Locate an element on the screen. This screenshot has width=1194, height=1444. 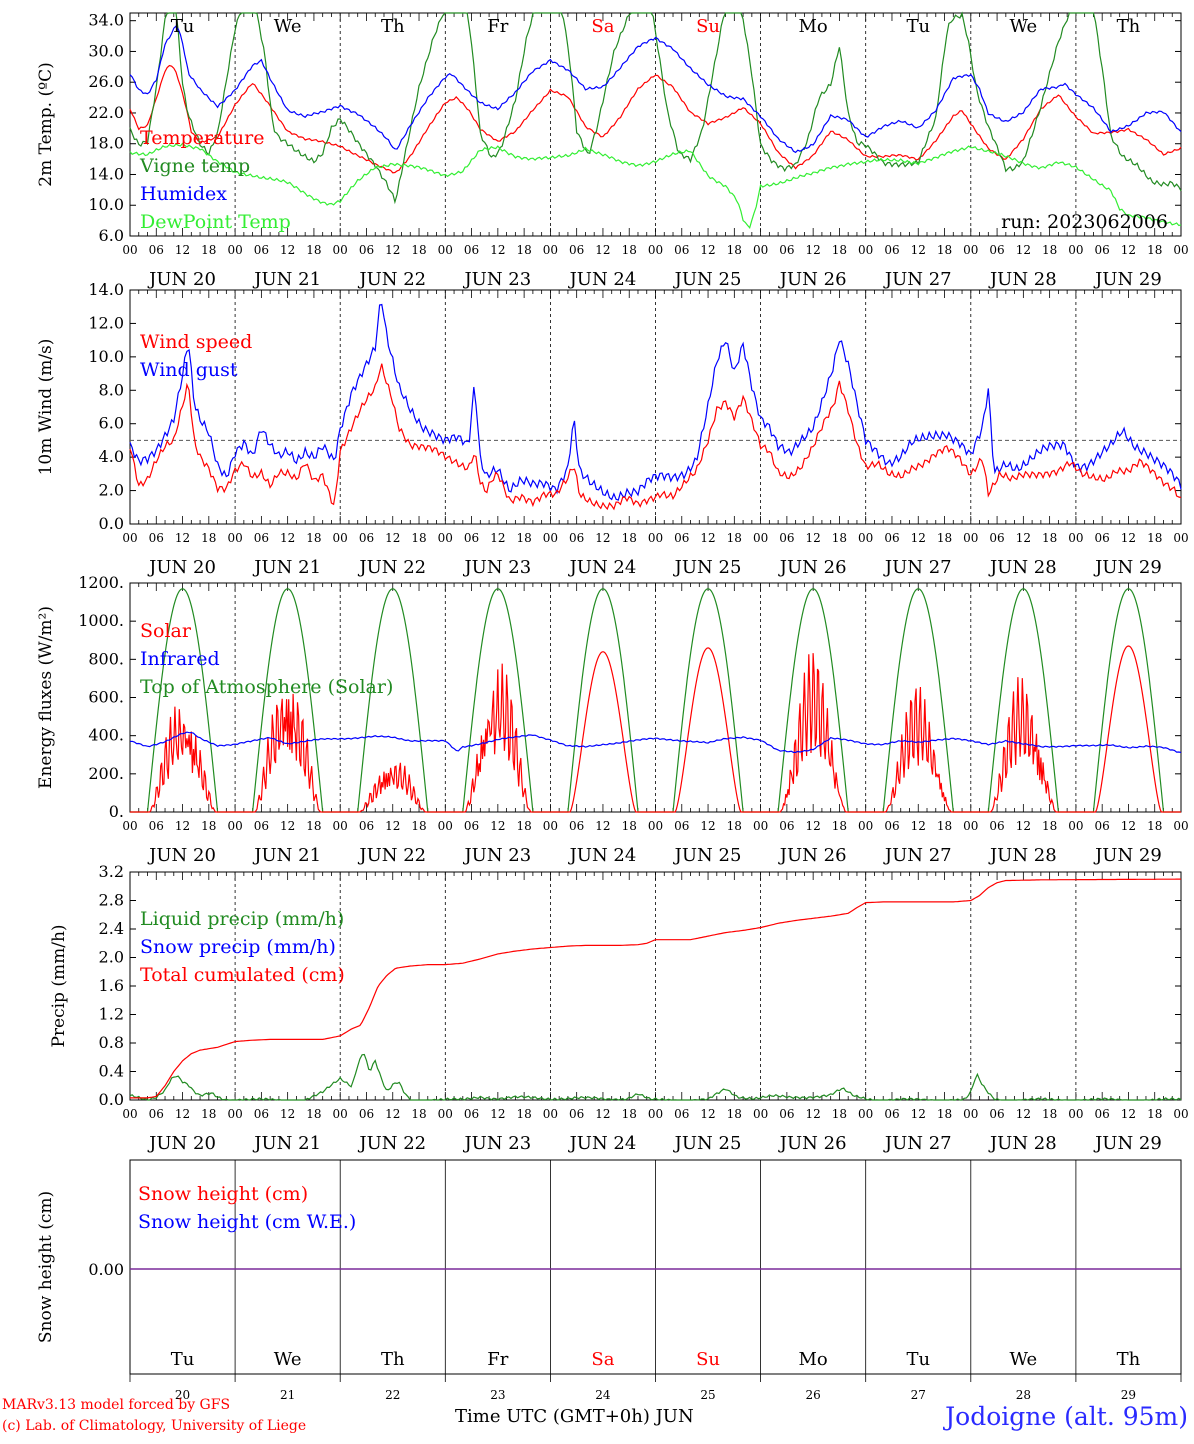
date-label: JUN 26 is located at coordinates (812, 567).